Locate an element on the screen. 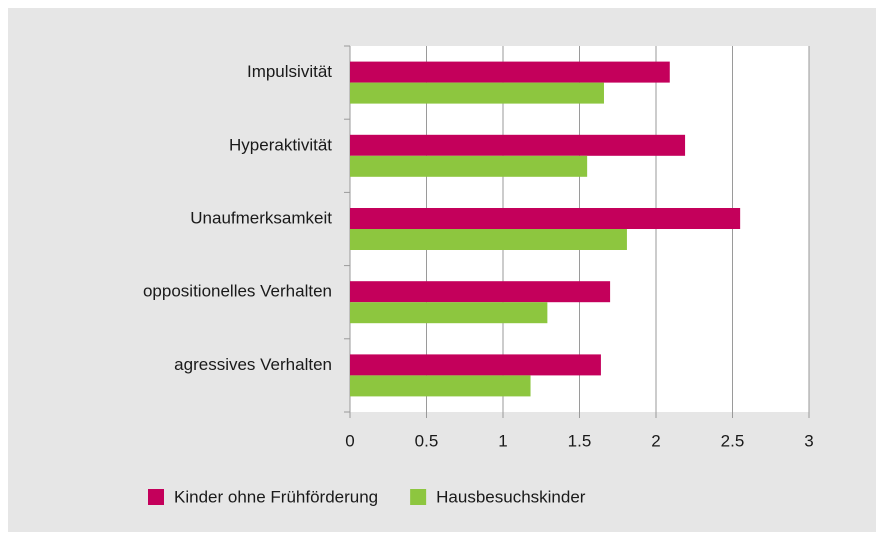 Image resolution: width=884 pixels, height=545 pixels. legend-label: Hausbesuchskinder is located at coordinates (511, 496).